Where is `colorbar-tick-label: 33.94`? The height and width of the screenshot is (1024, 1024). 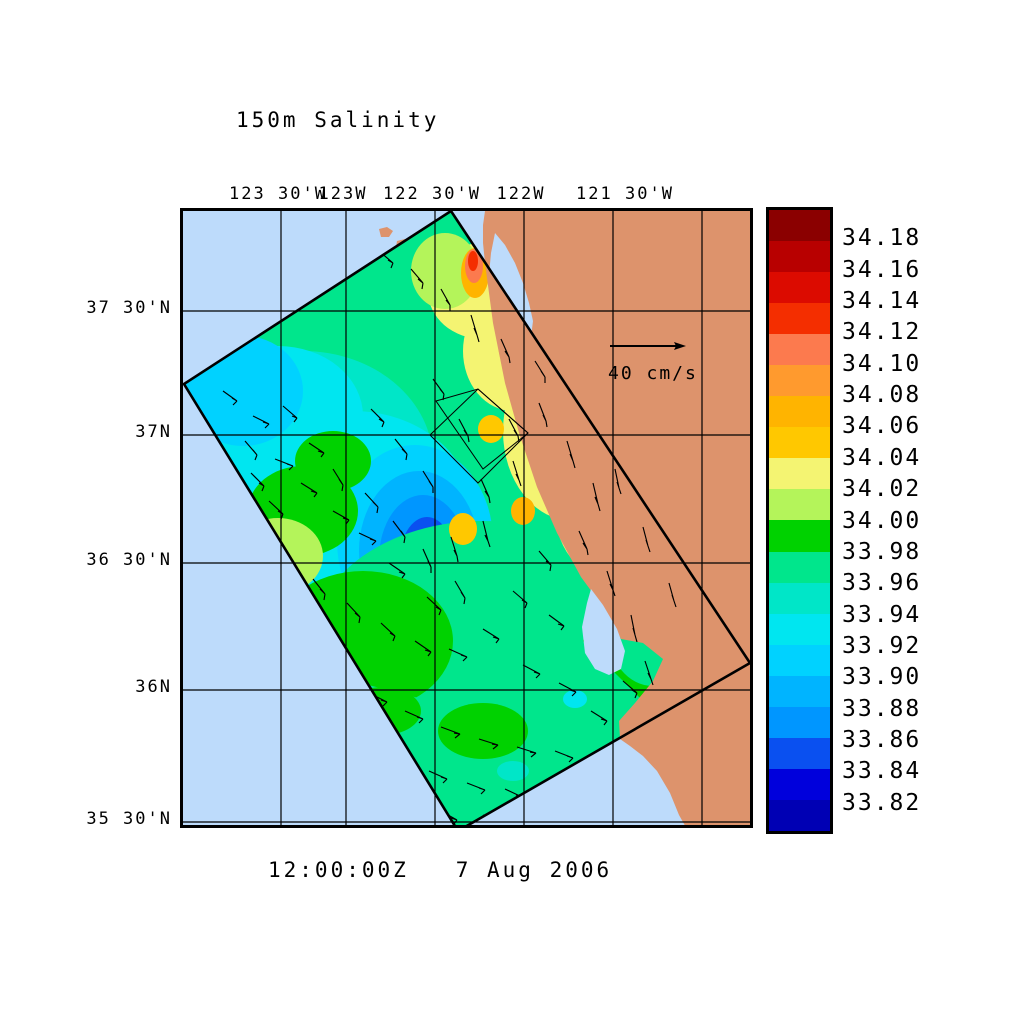
colorbar-tick-label: 33.94 is located at coordinates (882, 614).